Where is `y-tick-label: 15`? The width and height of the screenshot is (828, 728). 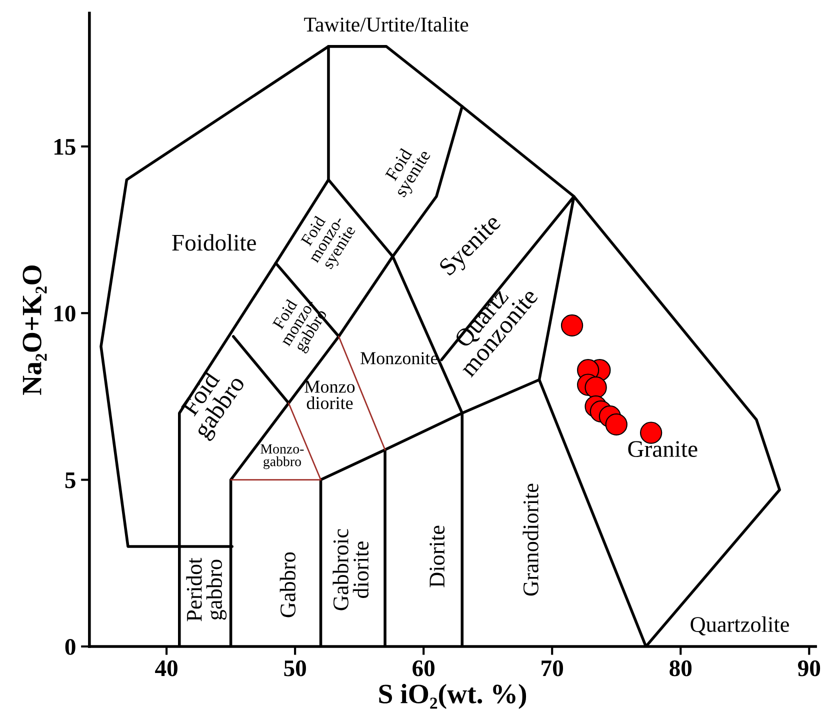
y-tick-label: 15 is located at coordinates (65, 147).